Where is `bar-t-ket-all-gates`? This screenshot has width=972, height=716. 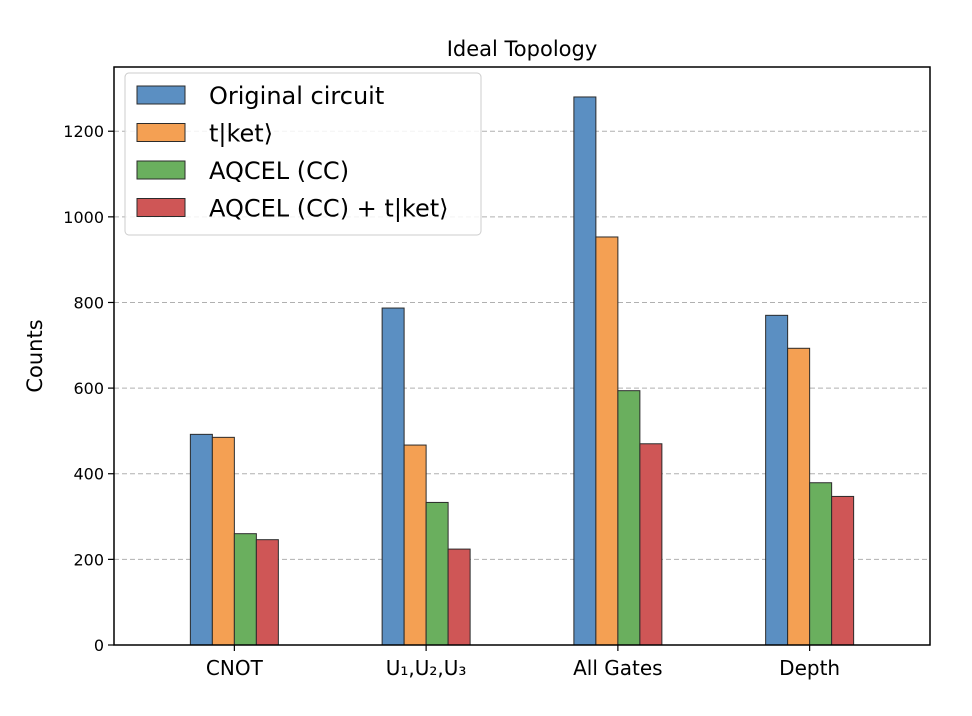
bar-t-ket-all-gates is located at coordinates (607, 441).